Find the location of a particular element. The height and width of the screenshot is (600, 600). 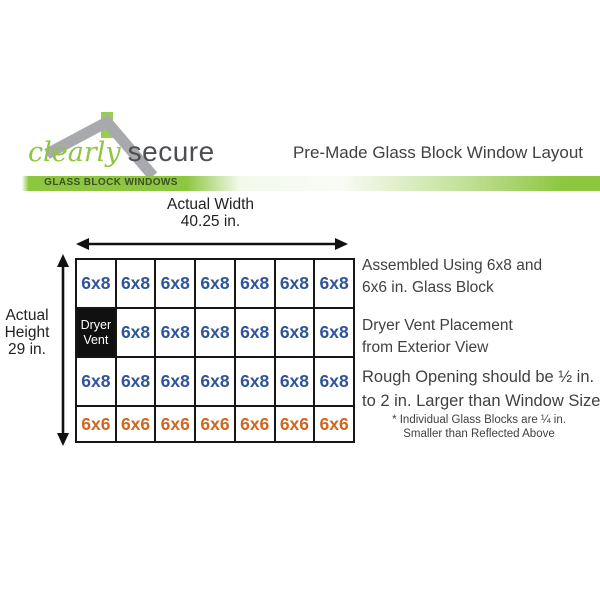

note-dryer-vent-line1: Dryer Vent Placement is located at coordinates (437, 325).